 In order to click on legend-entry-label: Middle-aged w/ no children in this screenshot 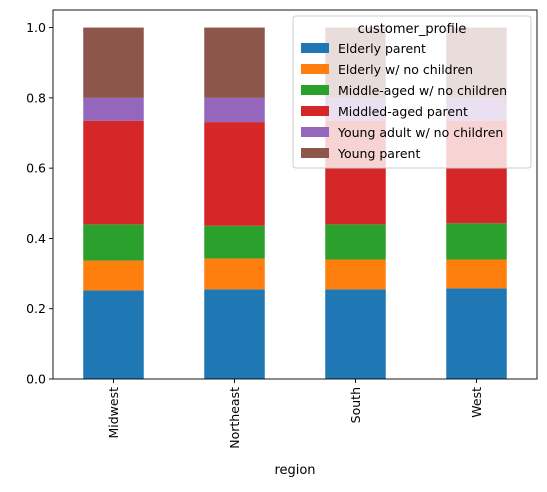, I will do `click(422, 90)`.